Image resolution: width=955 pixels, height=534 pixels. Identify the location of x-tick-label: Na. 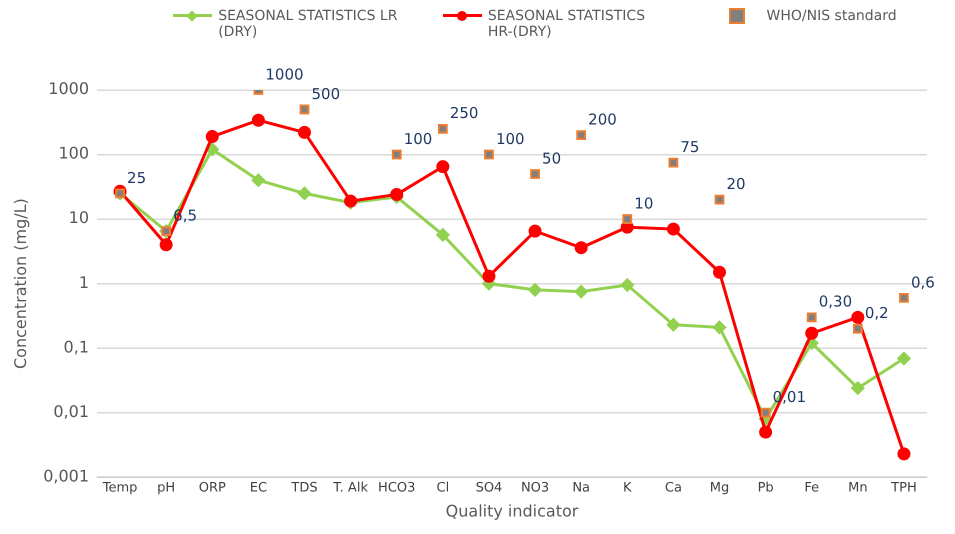
(581, 488).